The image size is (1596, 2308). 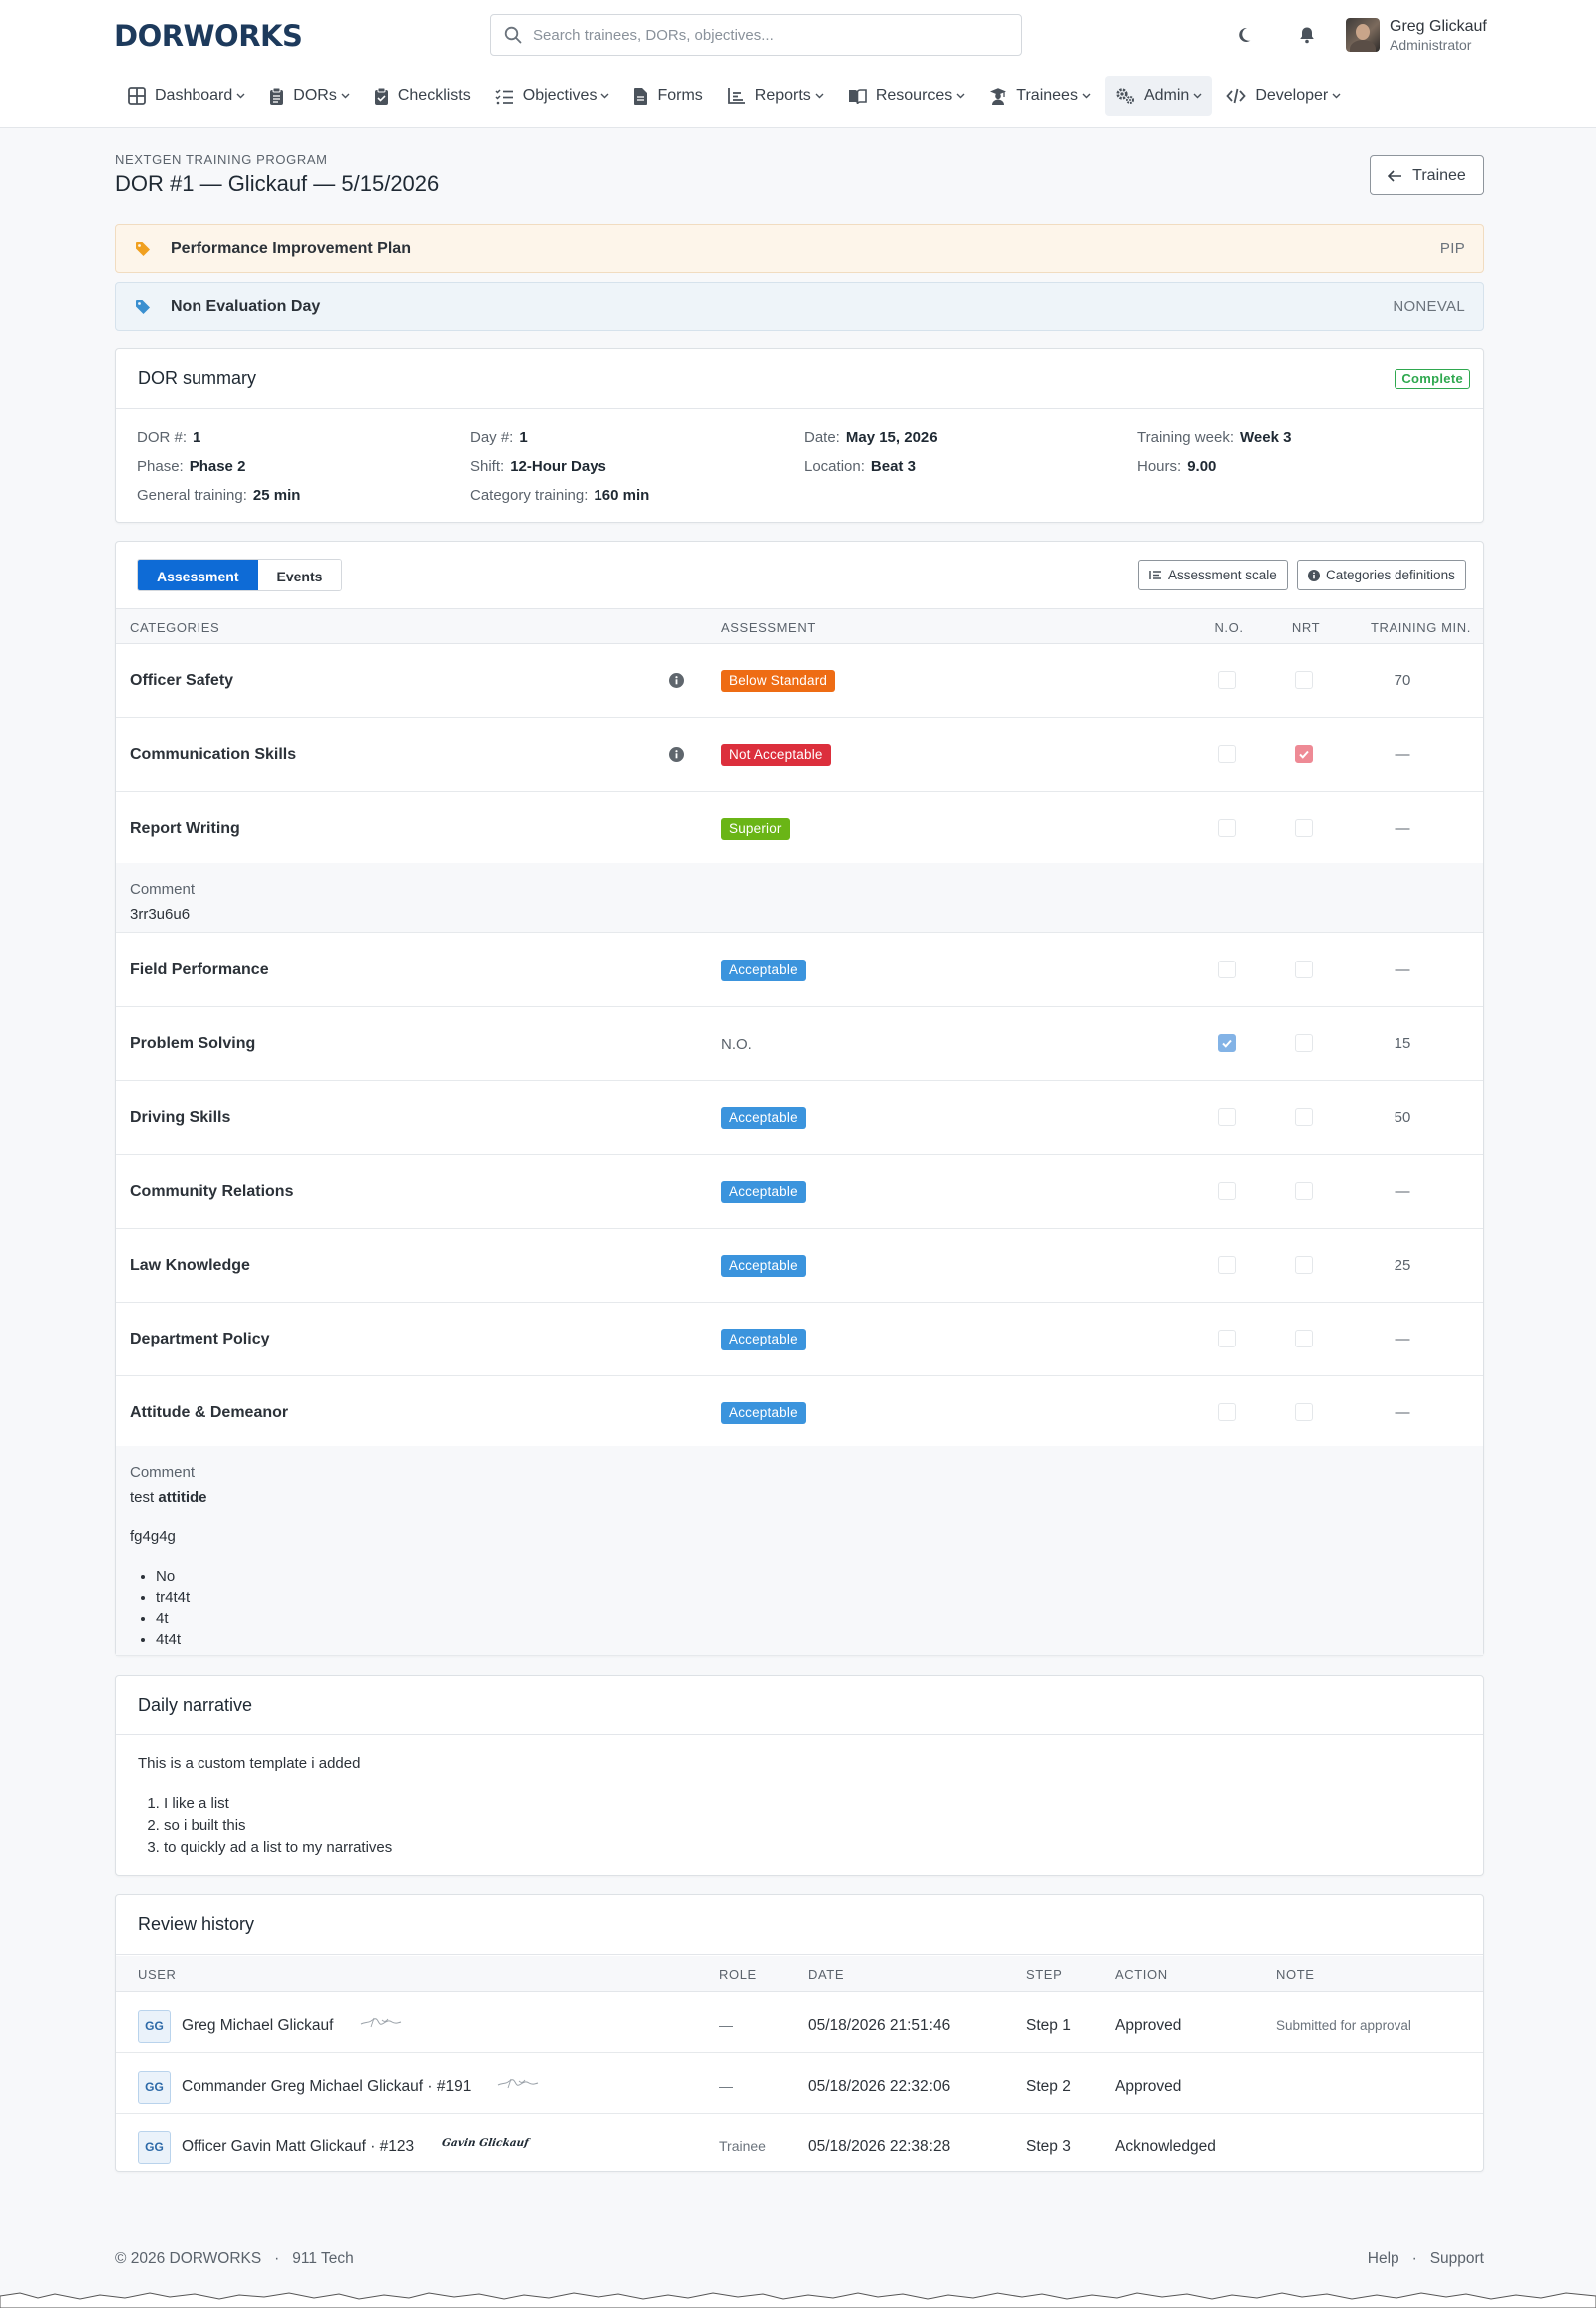 I want to click on assessment-scale-button: Assessment scale, so click(x=1213, y=575).